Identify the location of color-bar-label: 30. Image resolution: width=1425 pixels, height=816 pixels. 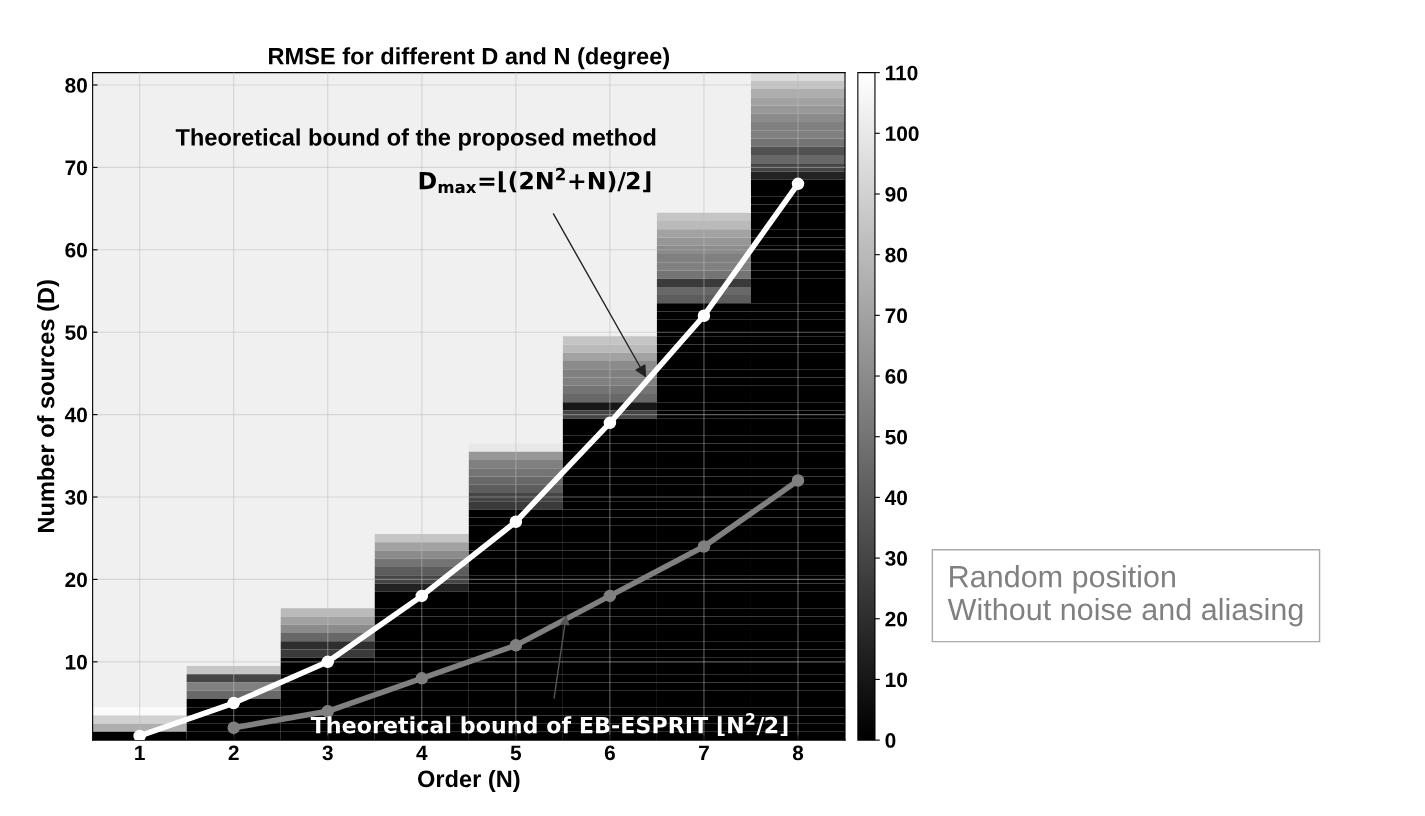
(896, 558).